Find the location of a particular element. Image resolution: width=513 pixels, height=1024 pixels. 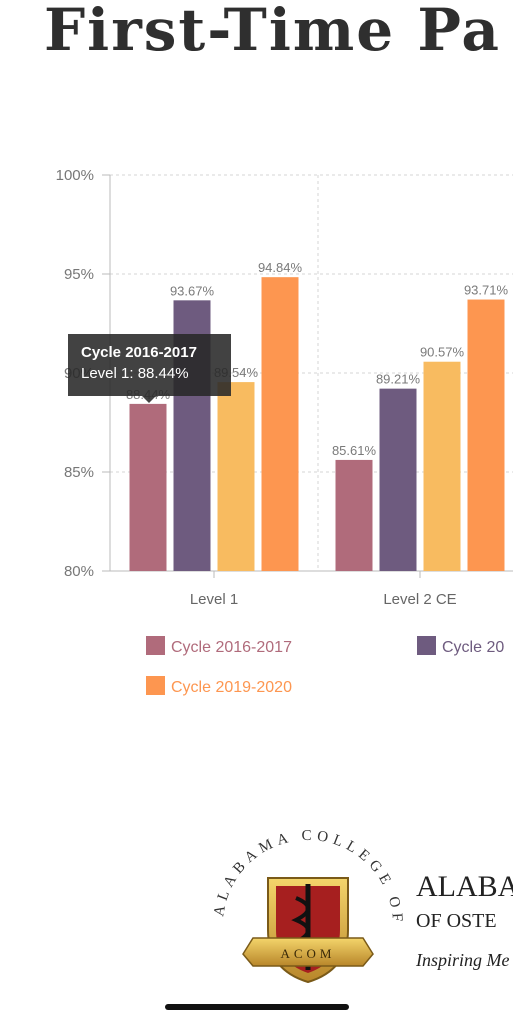

logo-badge-text: ACOM is located at coordinates (307, 953).